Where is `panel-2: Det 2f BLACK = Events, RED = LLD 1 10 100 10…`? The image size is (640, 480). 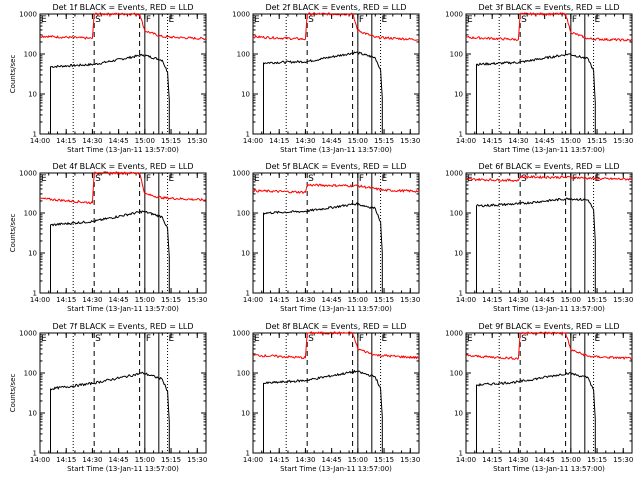
panel-2: Det 2f BLACK = Events, RED = LLD 1 10 100 10… is located at coordinates (326, 78).